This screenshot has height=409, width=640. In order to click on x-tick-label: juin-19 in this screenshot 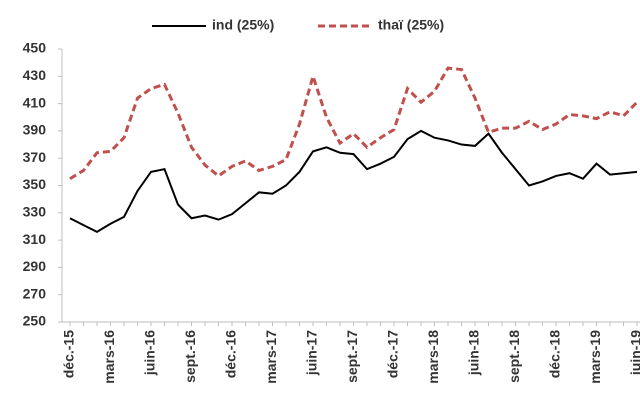, I will do `click(634, 353)`.